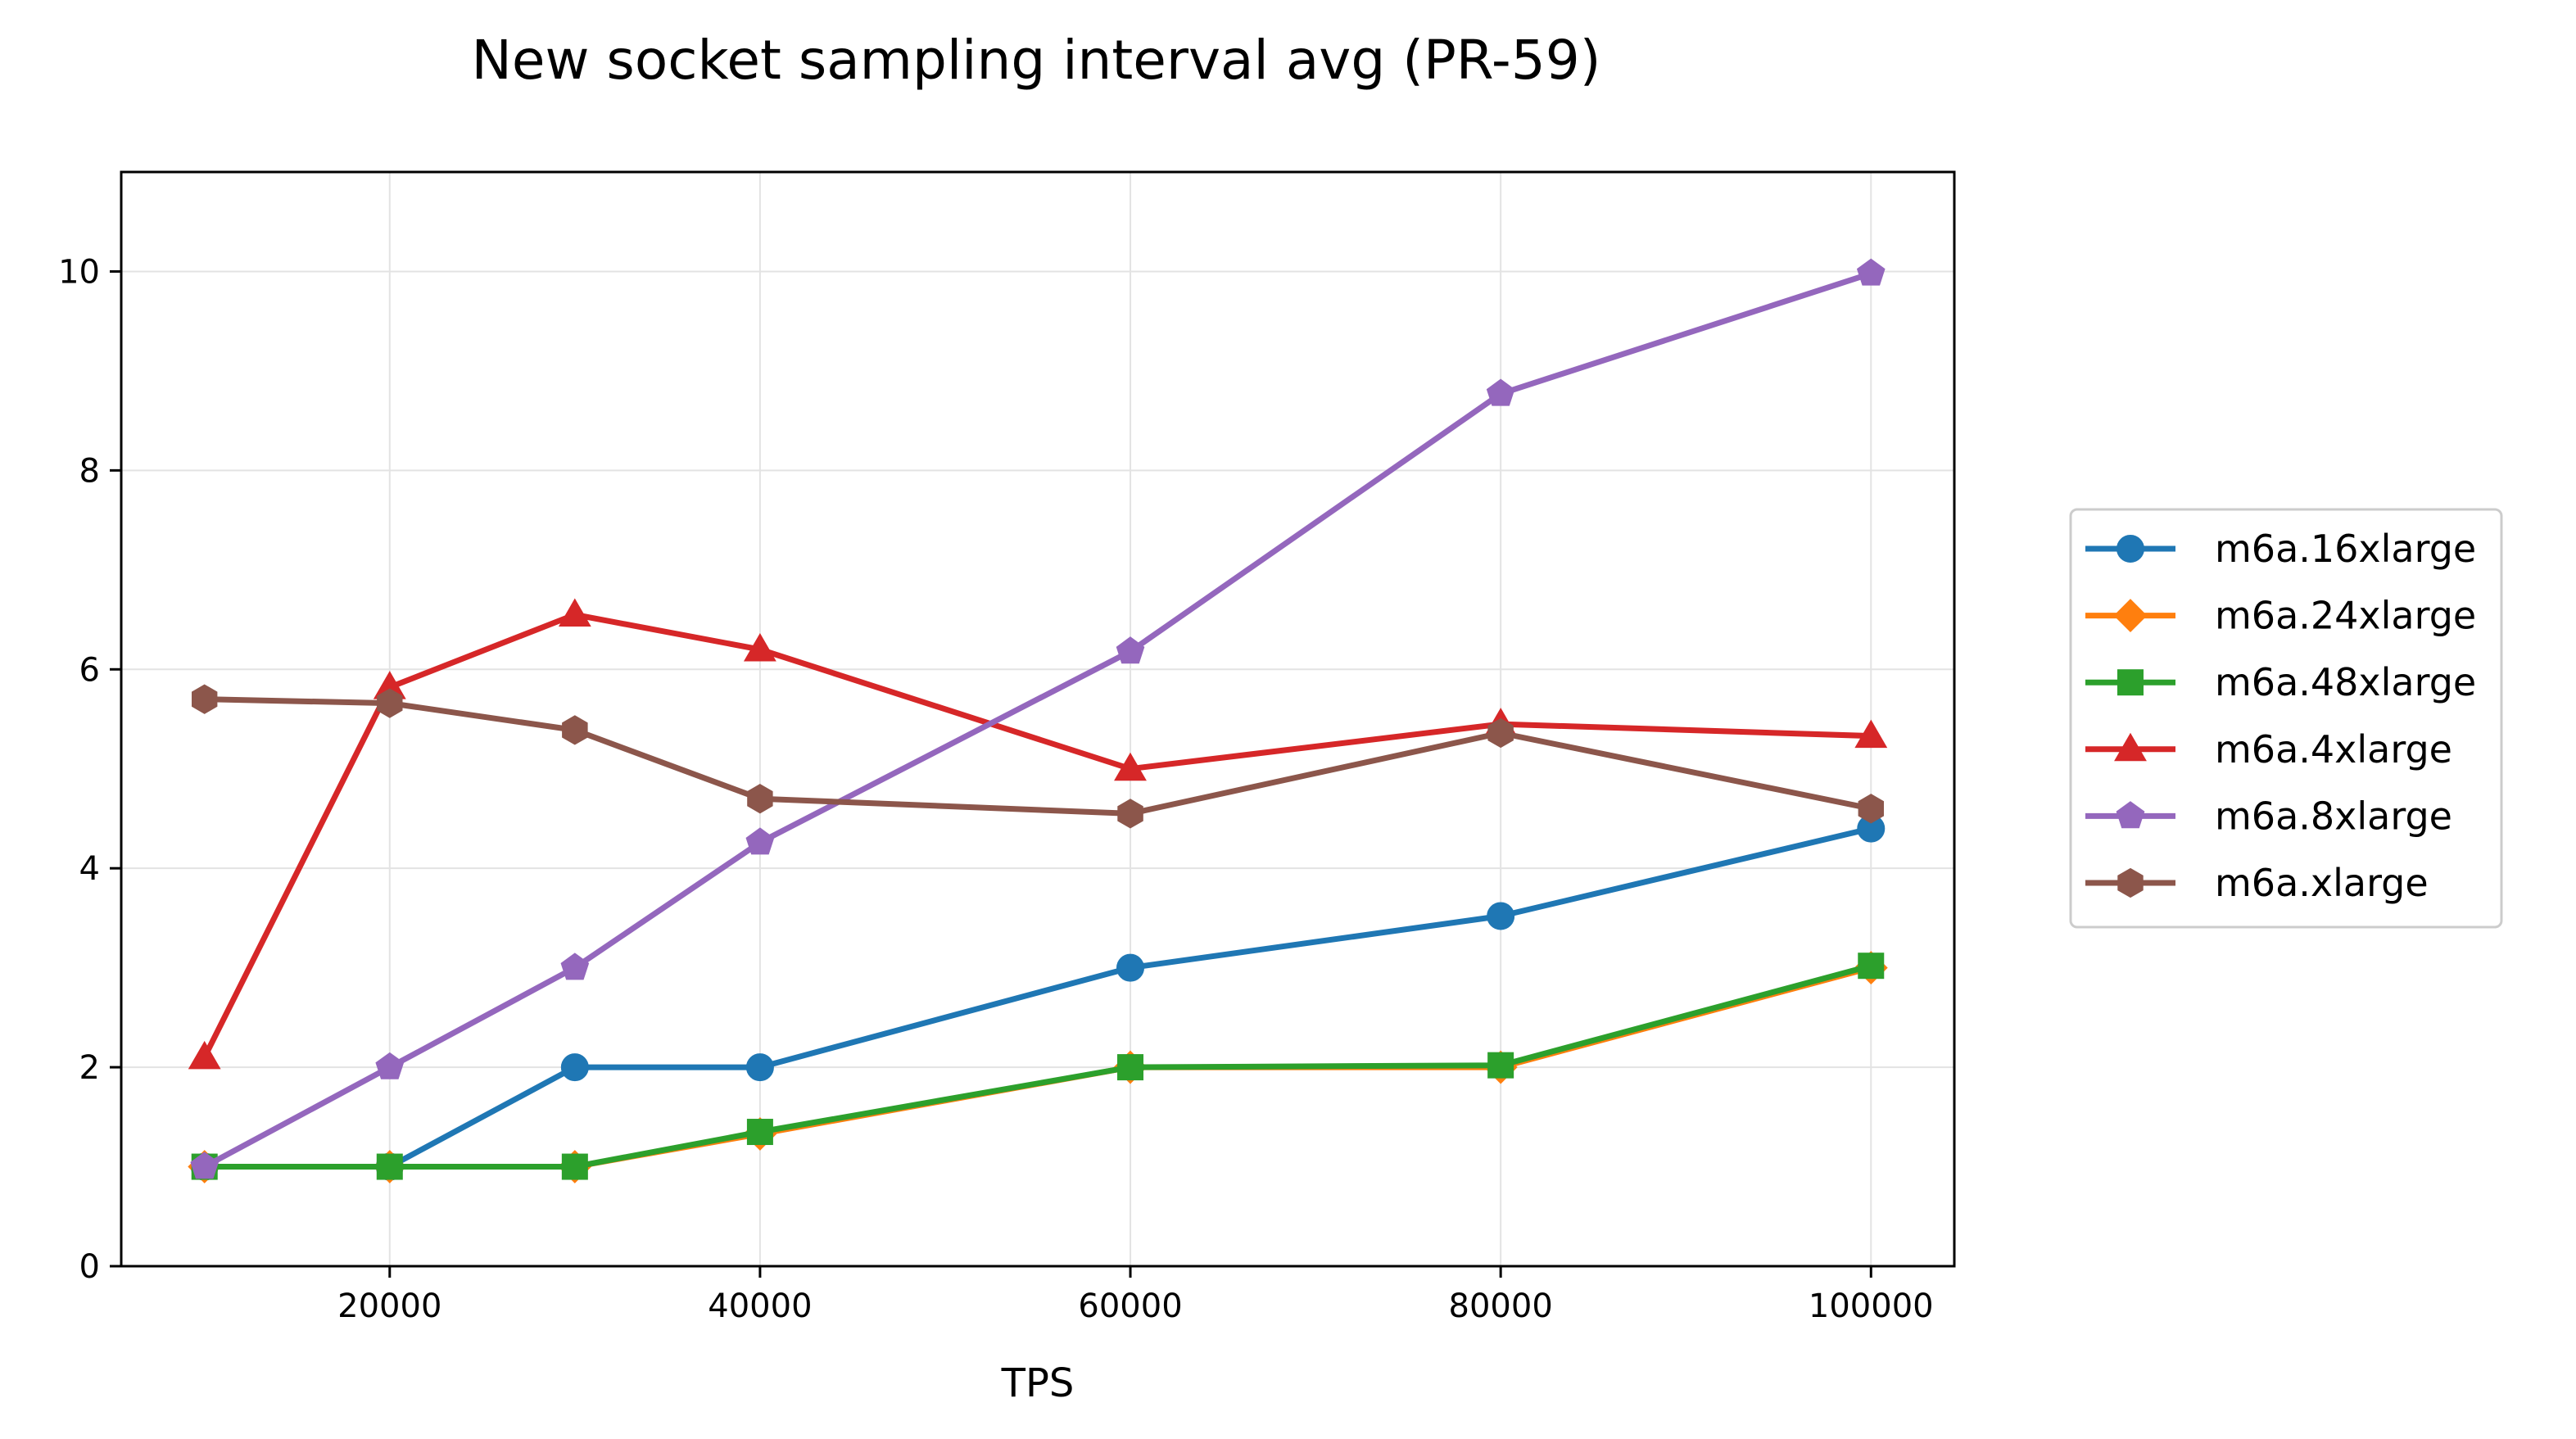 This screenshot has height=1439, width=2576. What do you see at coordinates (89, 471) in the screenshot?
I see `y-tick-label: 8` at bounding box center [89, 471].